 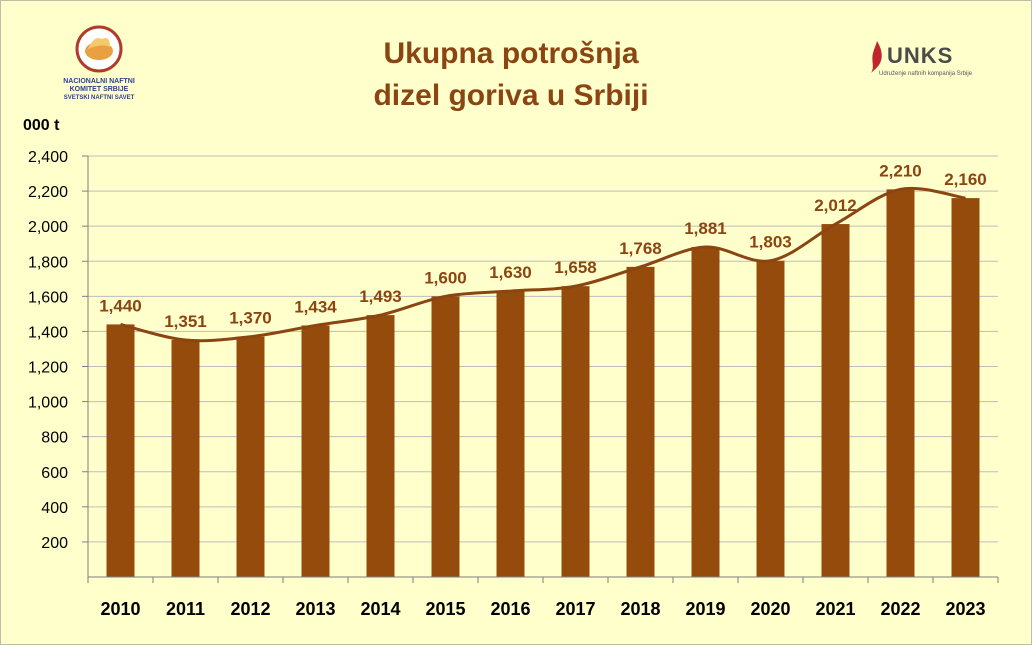 I want to click on data-label: 1,768, so click(x=640, y=248).